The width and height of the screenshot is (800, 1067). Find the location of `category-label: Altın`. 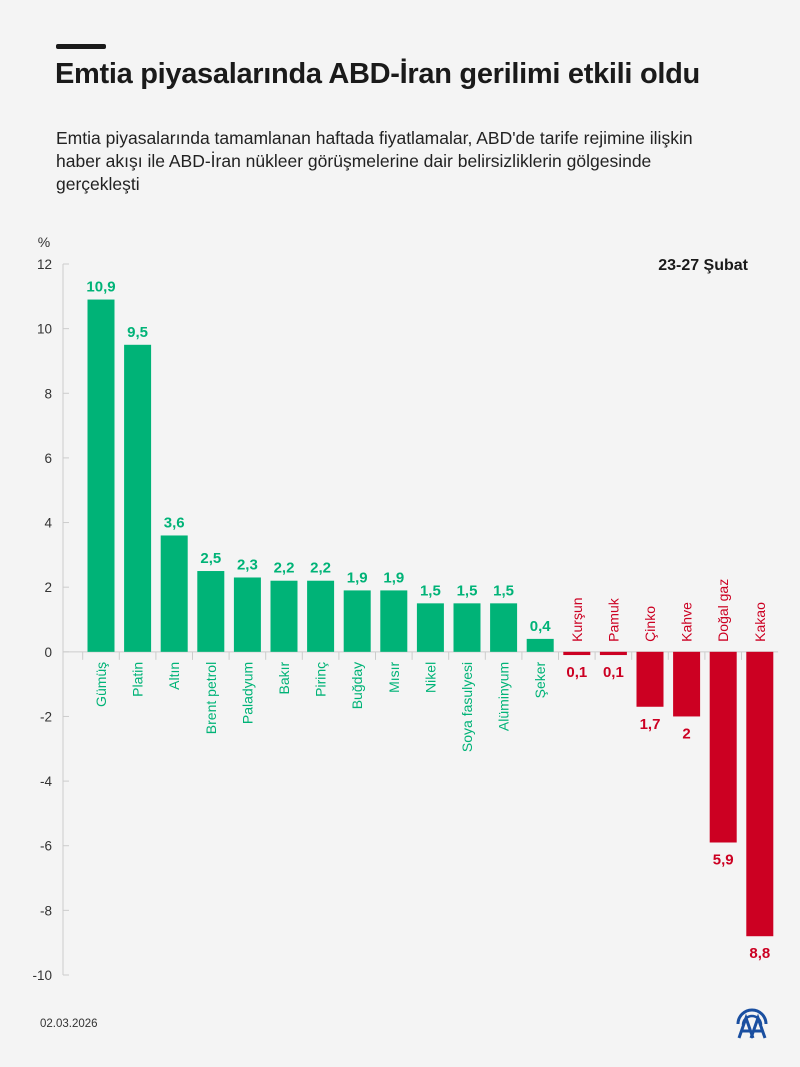

category-label: Altın is located at coordinates (174, 676).